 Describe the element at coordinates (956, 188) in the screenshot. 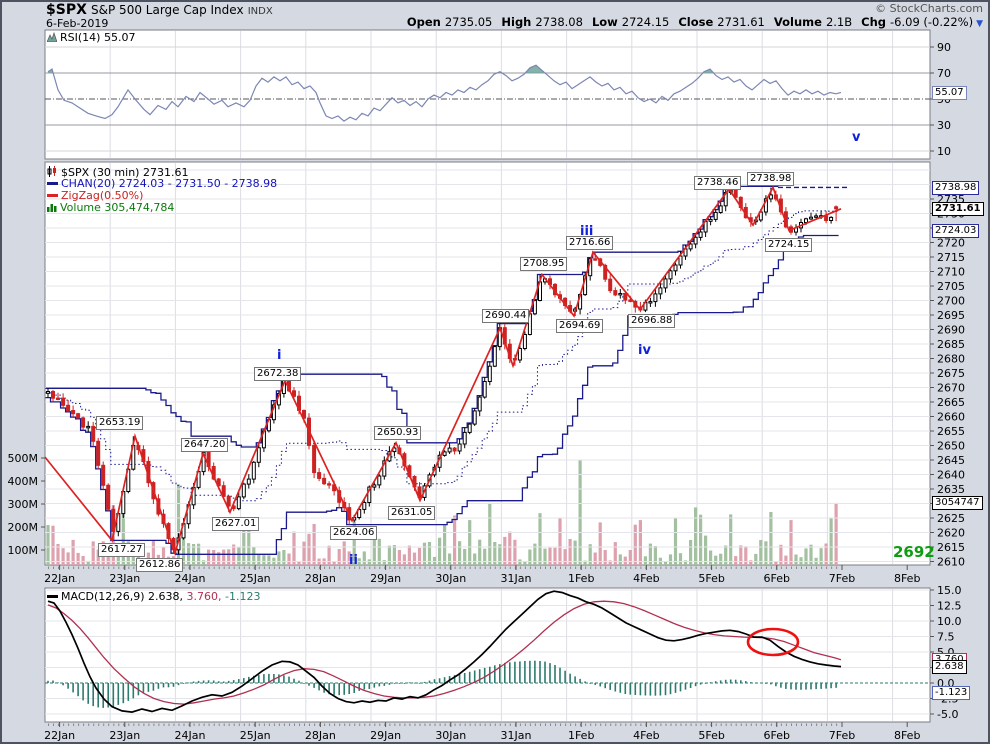

I see `axis-value-callout: 2738.98` at that location.